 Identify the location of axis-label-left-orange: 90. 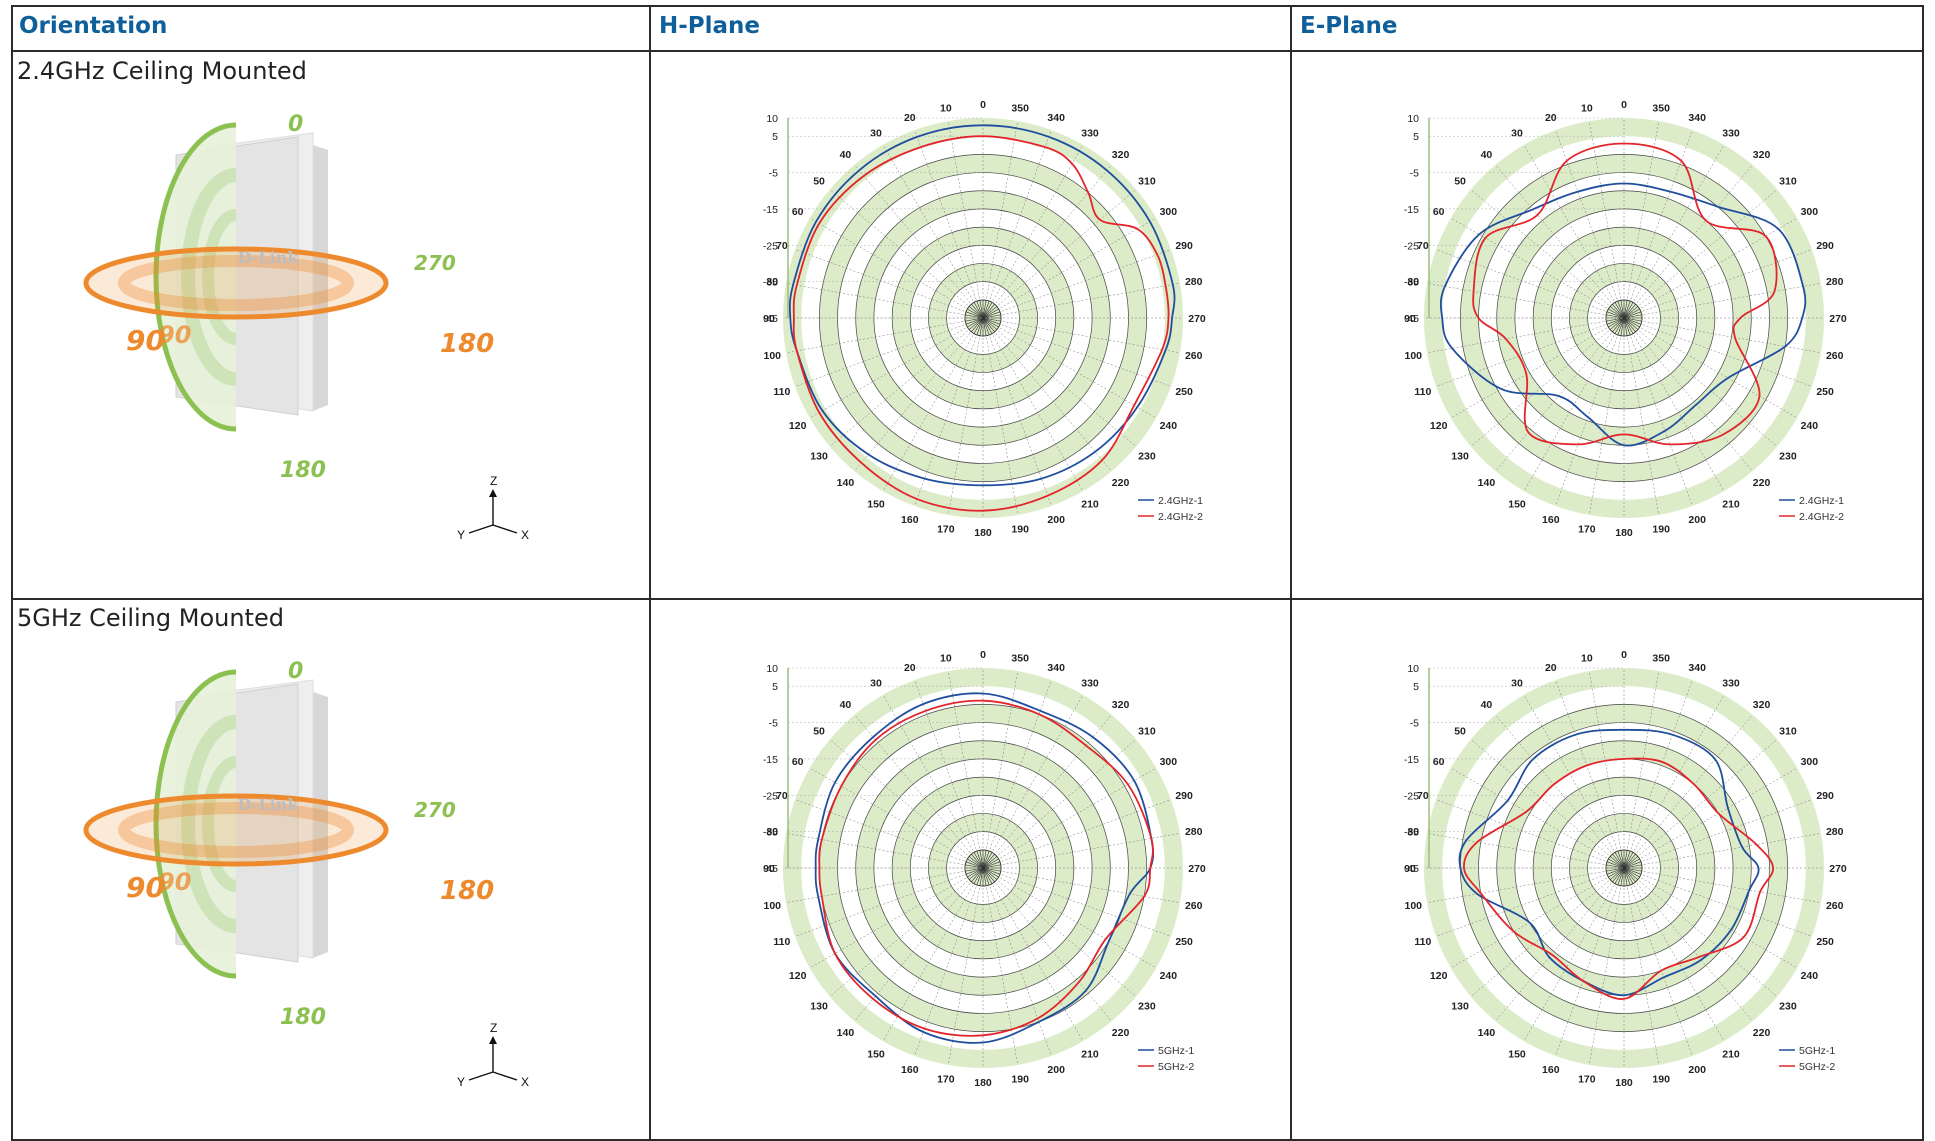
(145, 887).